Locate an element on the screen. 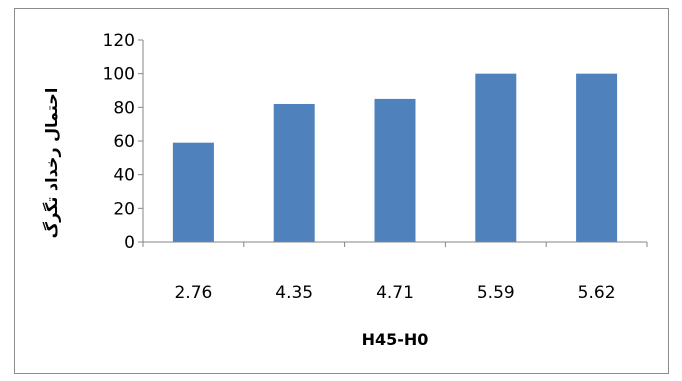  x-tick-label: 4.35 is located at coordinates (294, 293).